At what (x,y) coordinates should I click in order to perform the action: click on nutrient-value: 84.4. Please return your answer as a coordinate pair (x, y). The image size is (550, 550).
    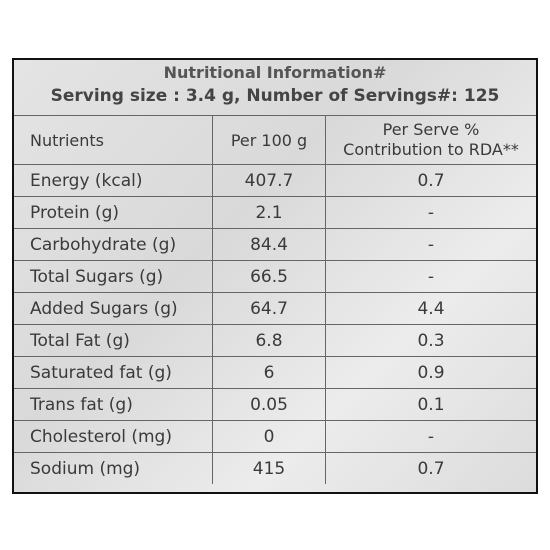
    Looking at the image, I should click on (269, 244).